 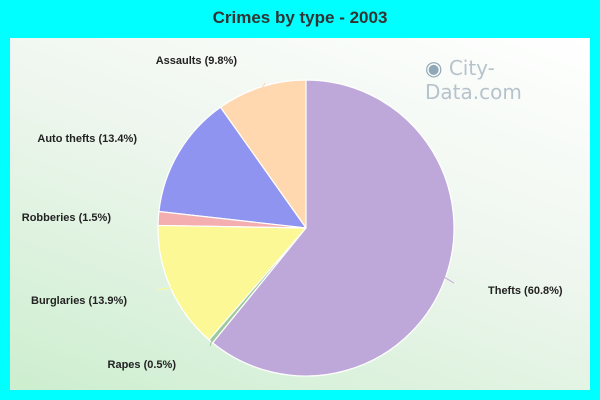 I want to click on leader-line-thefts, so click(x=449, y=280).